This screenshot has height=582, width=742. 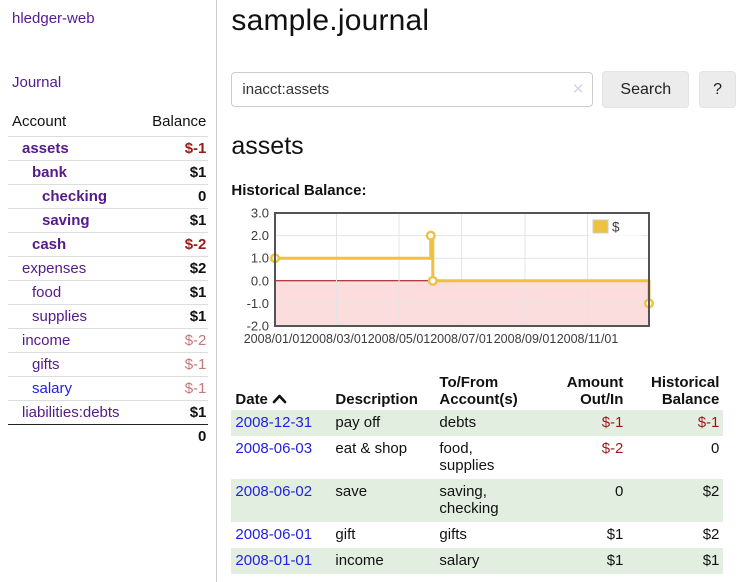 What do you see at coordinates (267, 146) in the screenshot?
I see `account-heading: assets` at bounding box center [267, 146].